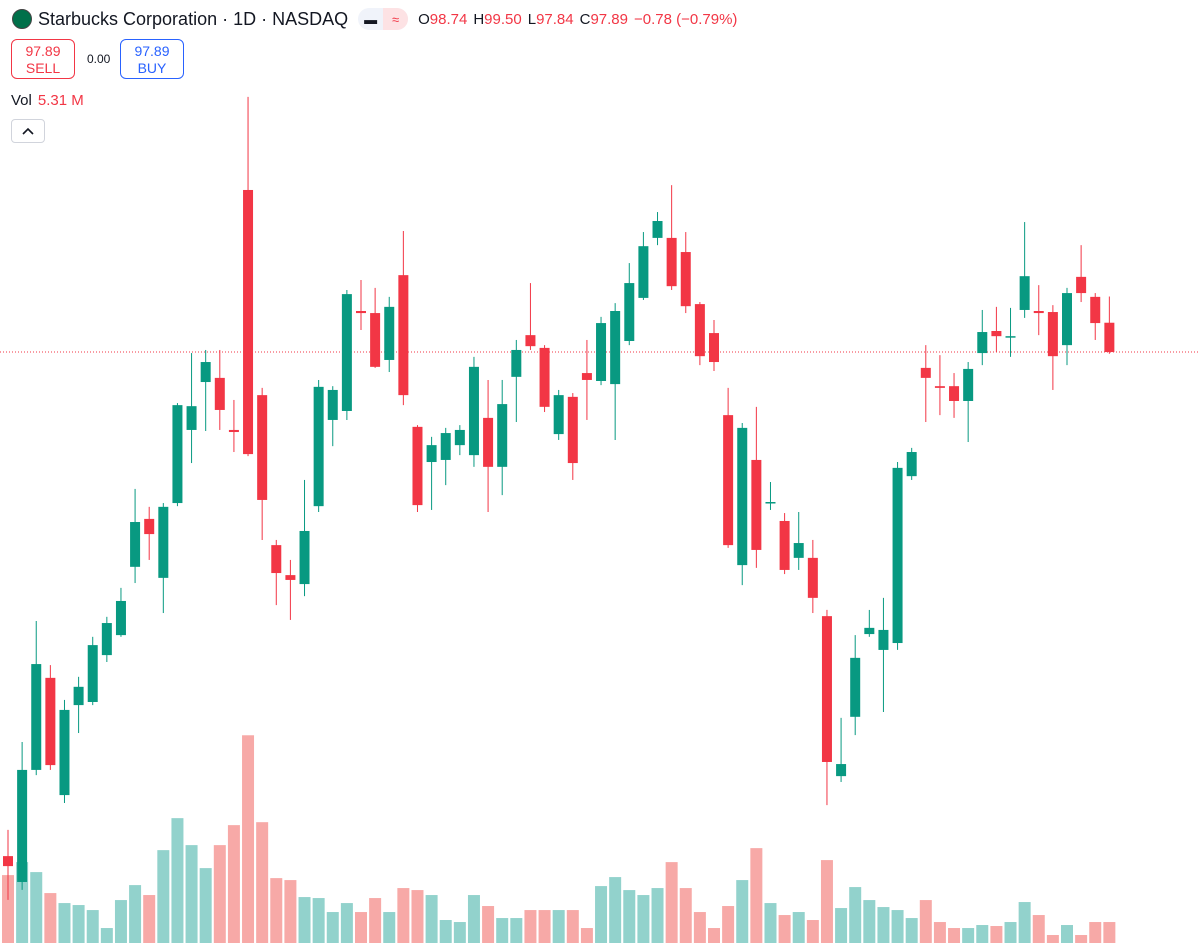 The height and width of the screenshot is (943, 1199). What do you see at coordinates (479, 19) in the screenshot?
I see `label: H` at bounding box center [479, 19].